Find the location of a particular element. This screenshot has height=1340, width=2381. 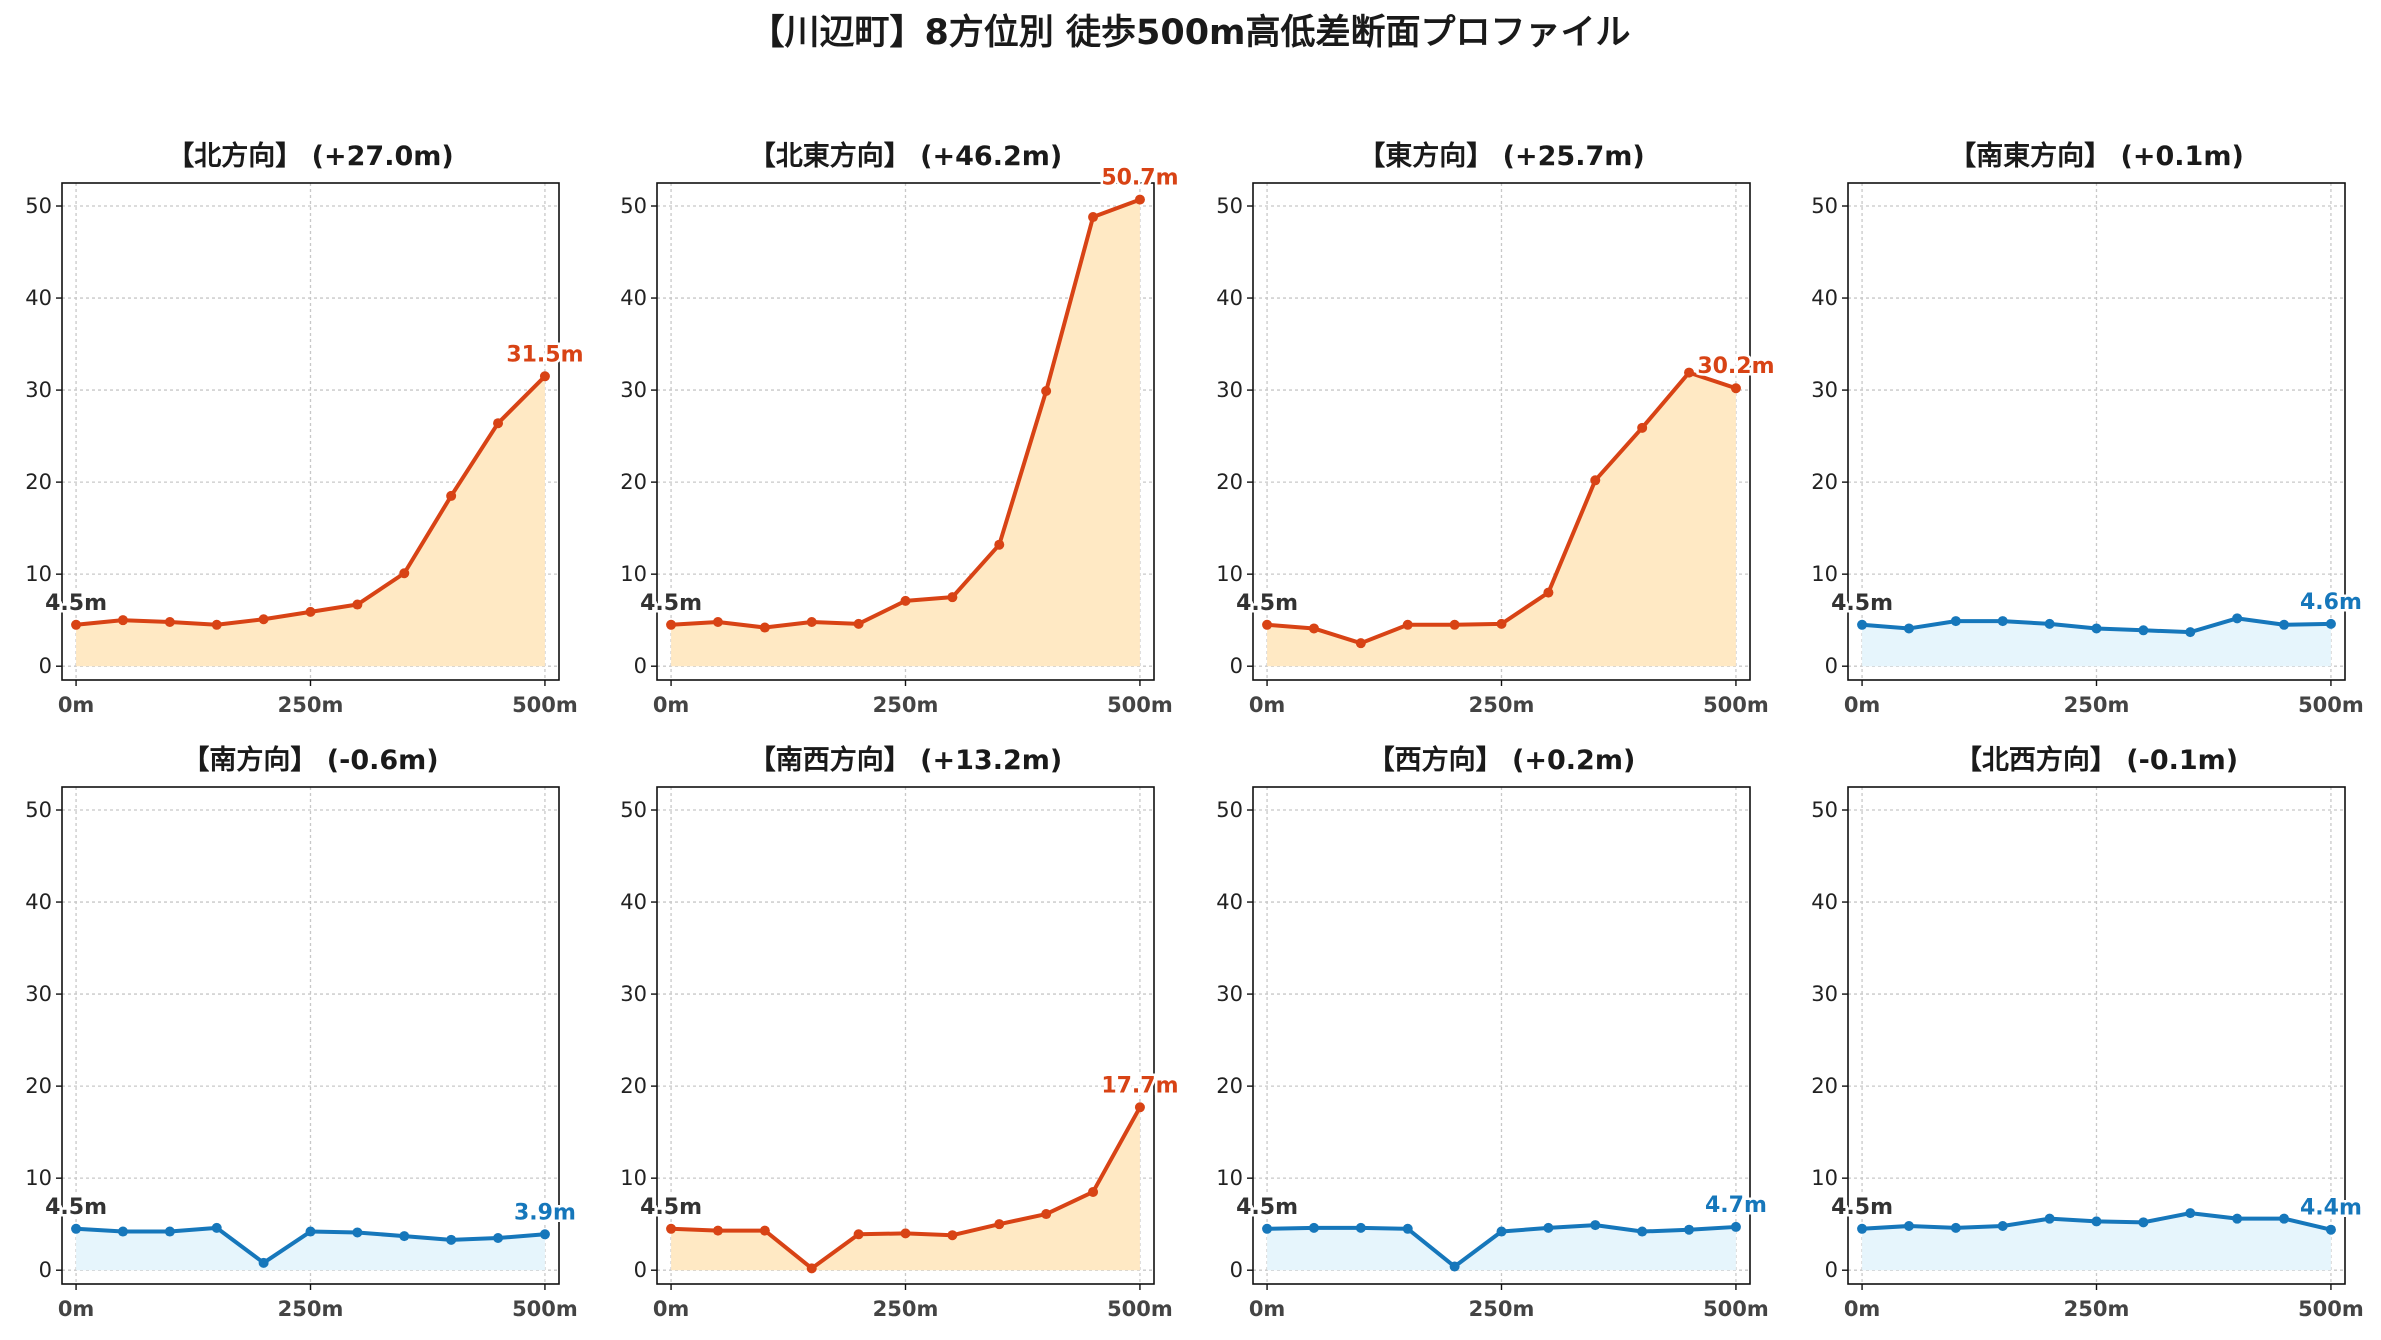

end-value-label: 4.4m is located at coordinates (2331, 1208).